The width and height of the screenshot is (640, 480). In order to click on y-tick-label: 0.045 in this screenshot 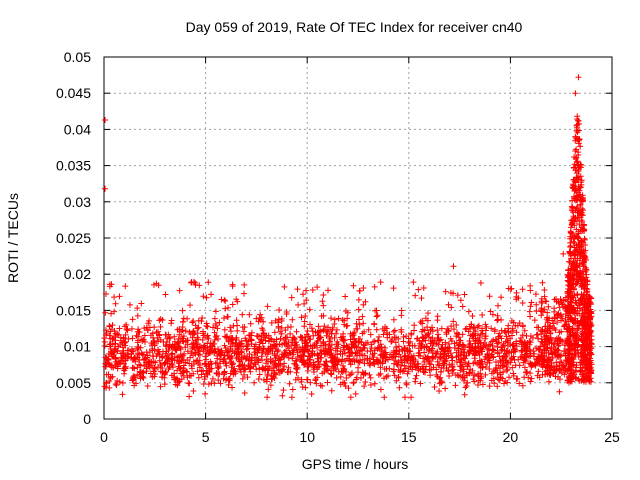, I will do `click(73, 93)`.